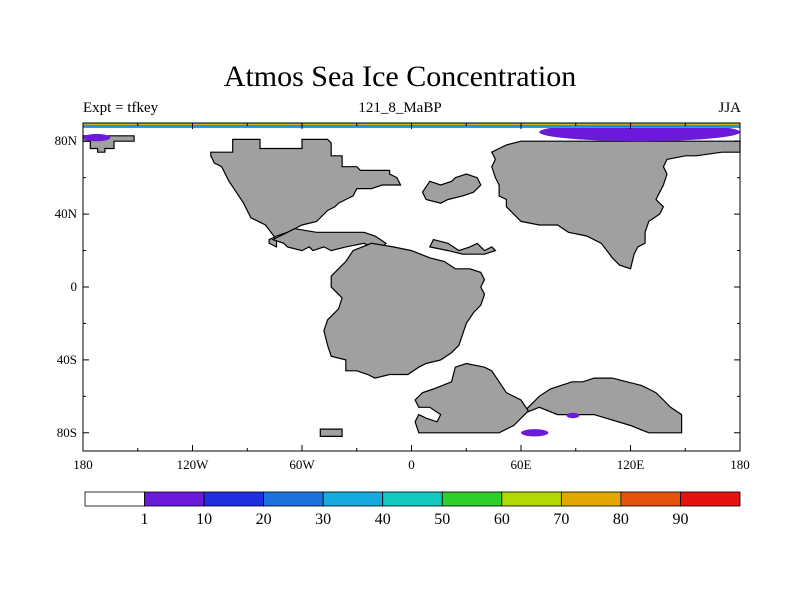  Describe the element at coordinates (74, 286) in the screenshot. I see `y-tick-label: 0` at that location.